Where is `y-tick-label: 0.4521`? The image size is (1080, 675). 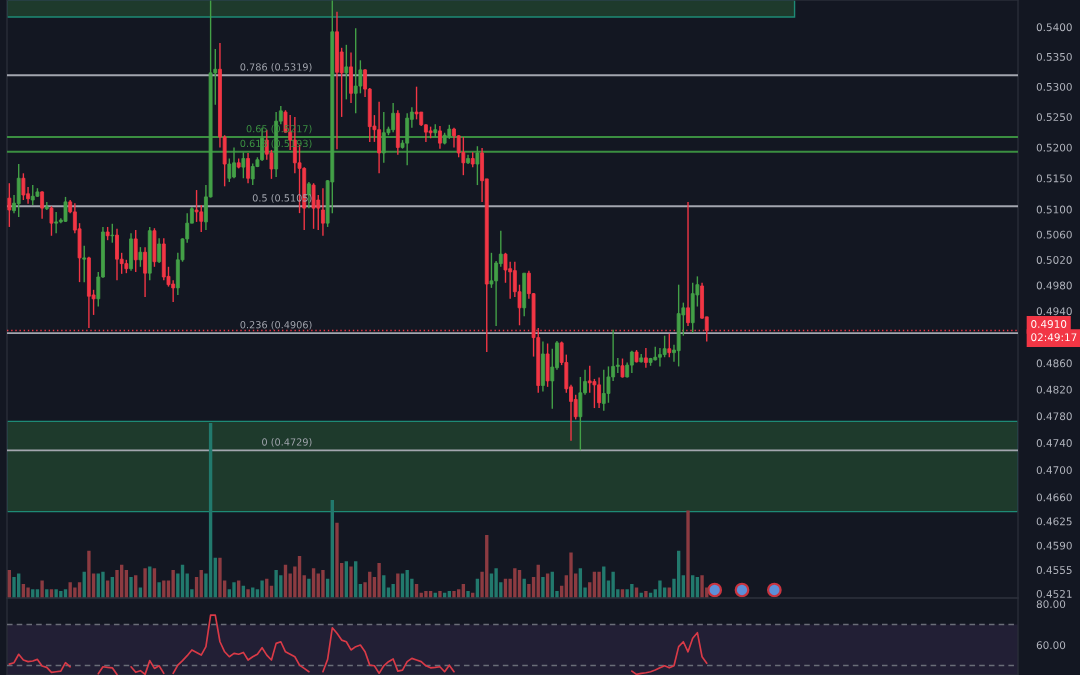 y-tick-label: 0.4521 is located at coordinates (1054, 593).